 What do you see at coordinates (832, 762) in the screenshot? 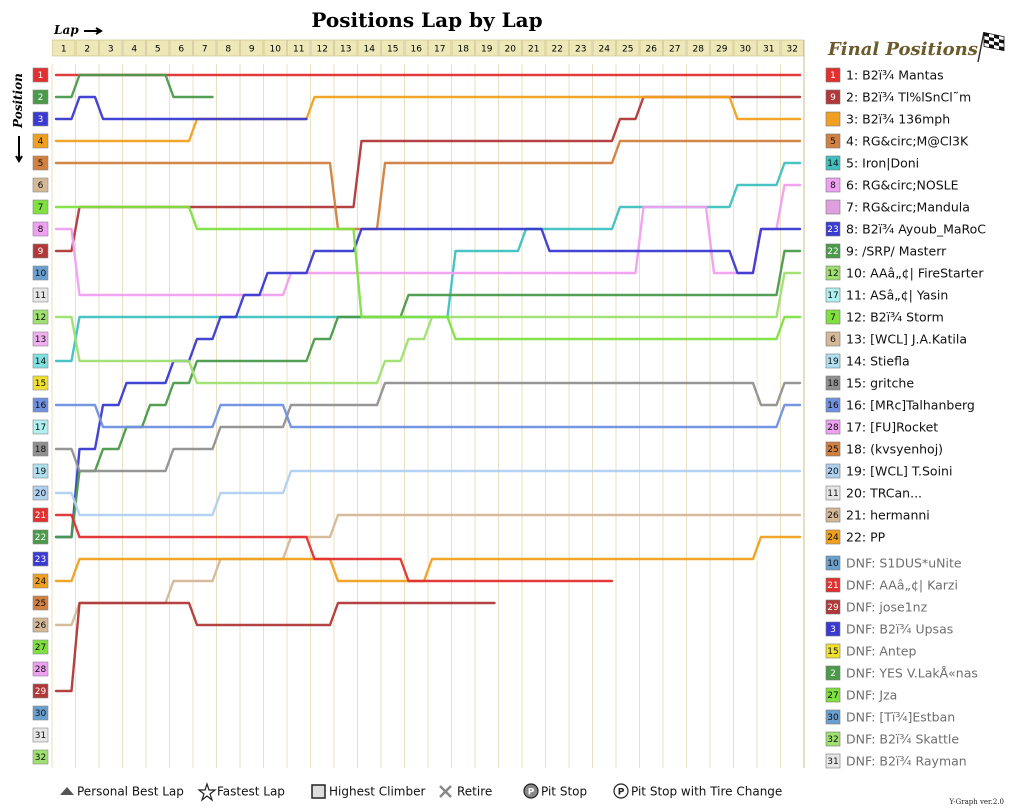
I see `final-grid-label: 31` at bounding box center [832, 762].